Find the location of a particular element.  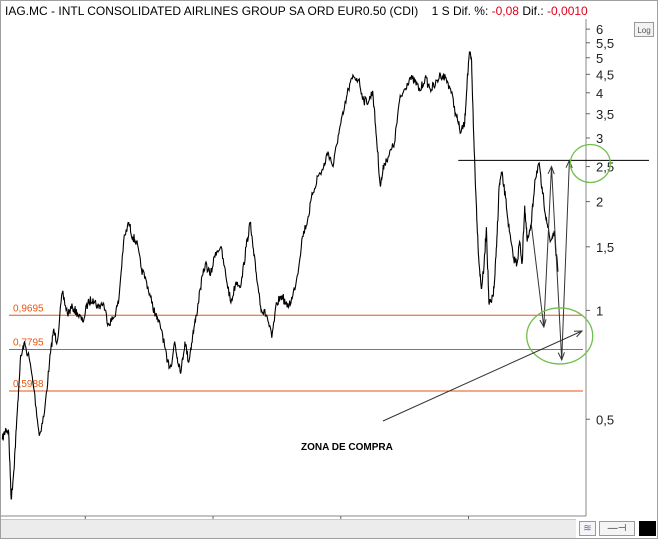

y-tick-label: 1,5 is located at coordinates (605, 247).